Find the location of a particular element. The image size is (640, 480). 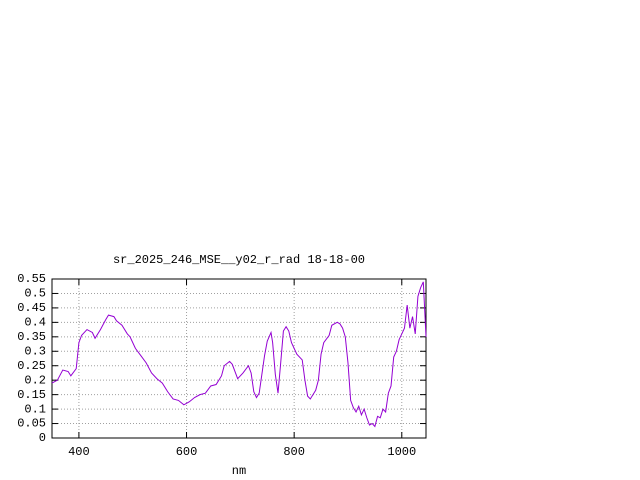

y-tick-label: 0.1 is located at coordinates (35, 409).